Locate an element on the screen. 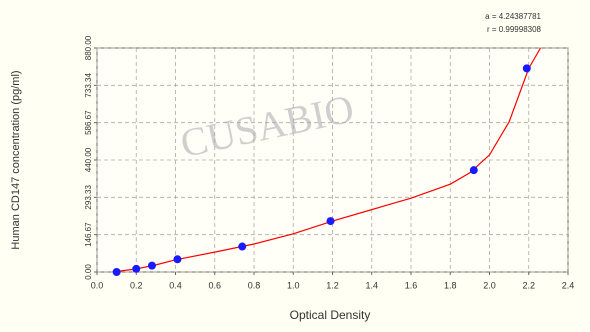  x-tick-label: 0.4 is located at coordinates (175, 285).